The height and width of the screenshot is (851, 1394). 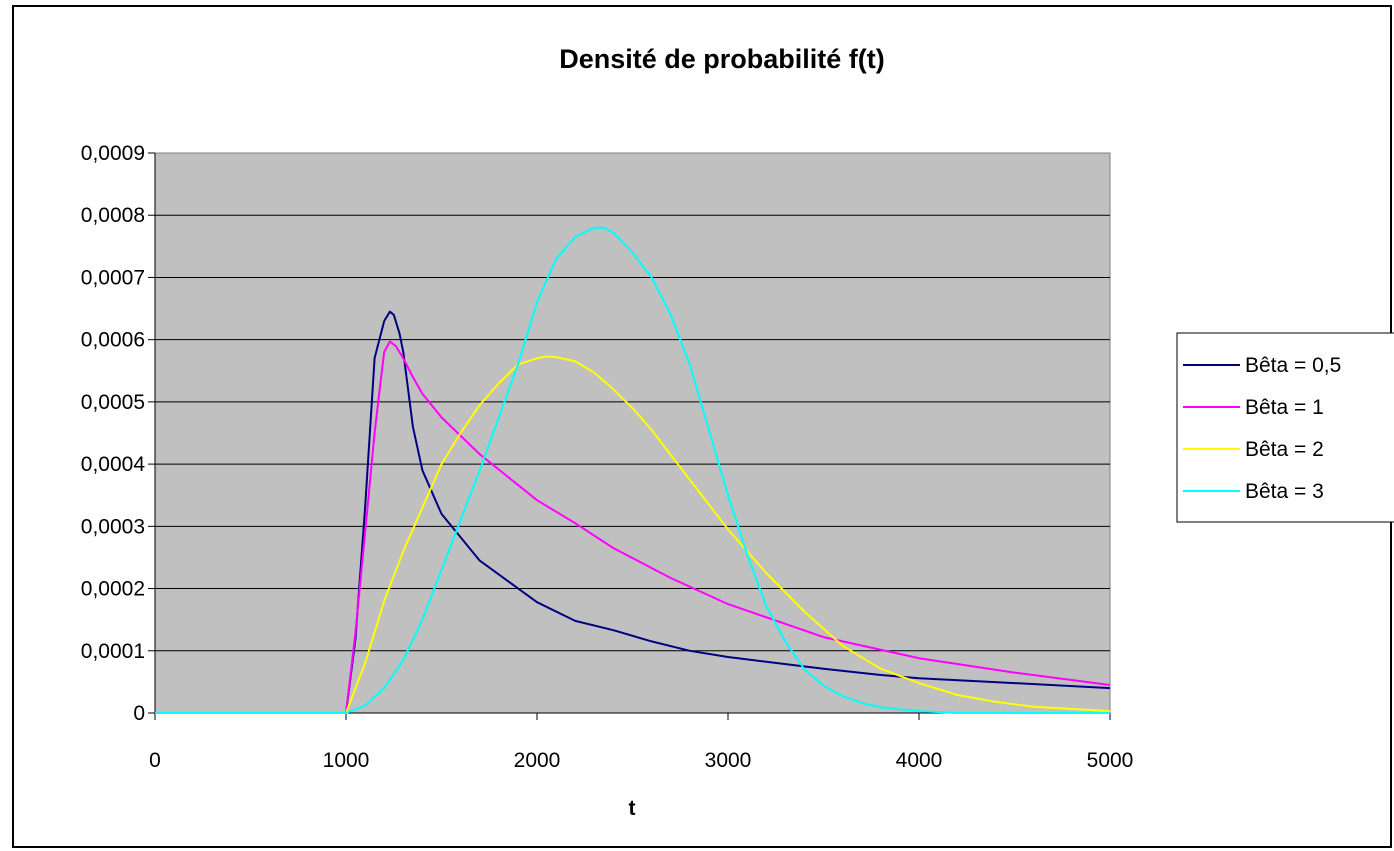 I want to click on y-tick-label: 0,0001, so click(x=113, y=651).